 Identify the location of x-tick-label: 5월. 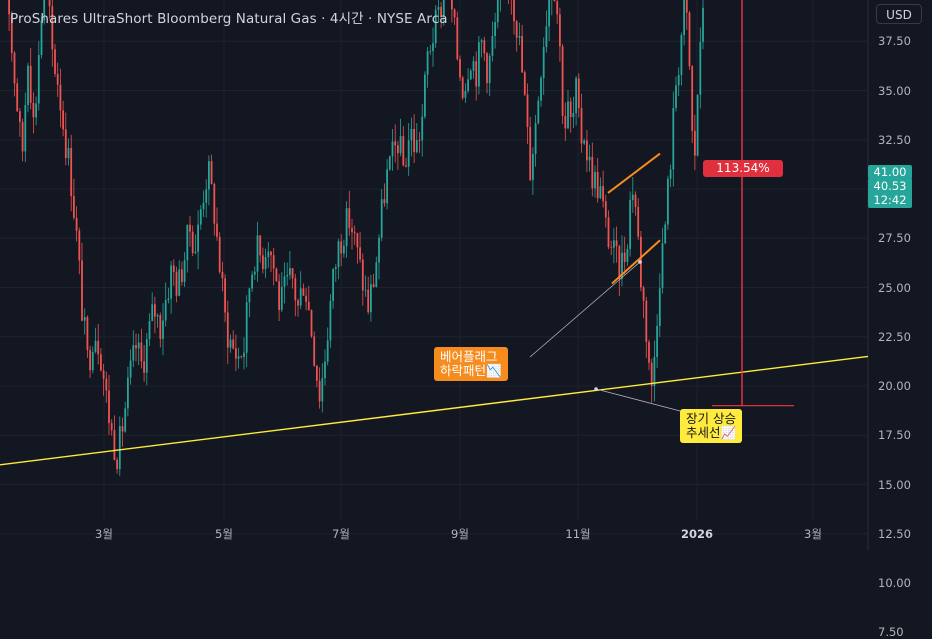
(224, 534).